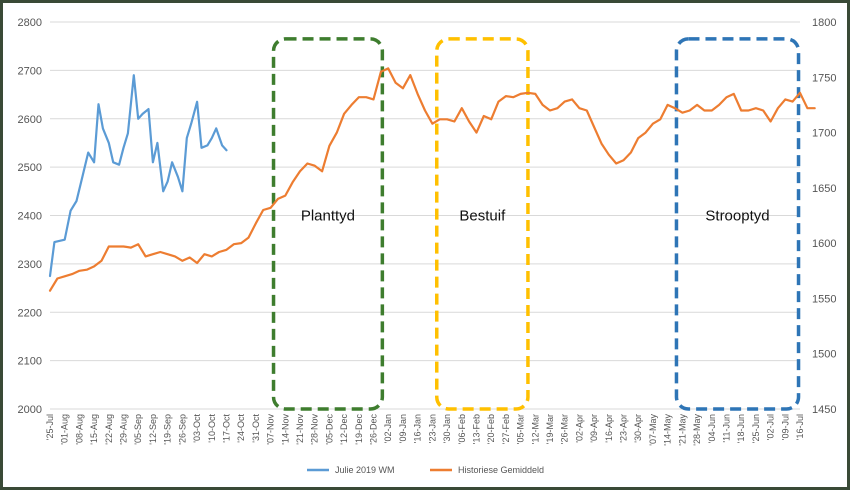 The width and height of the screenshot is (850, 490). I want to click on y-tick-label: 2400, so click(30, 217).